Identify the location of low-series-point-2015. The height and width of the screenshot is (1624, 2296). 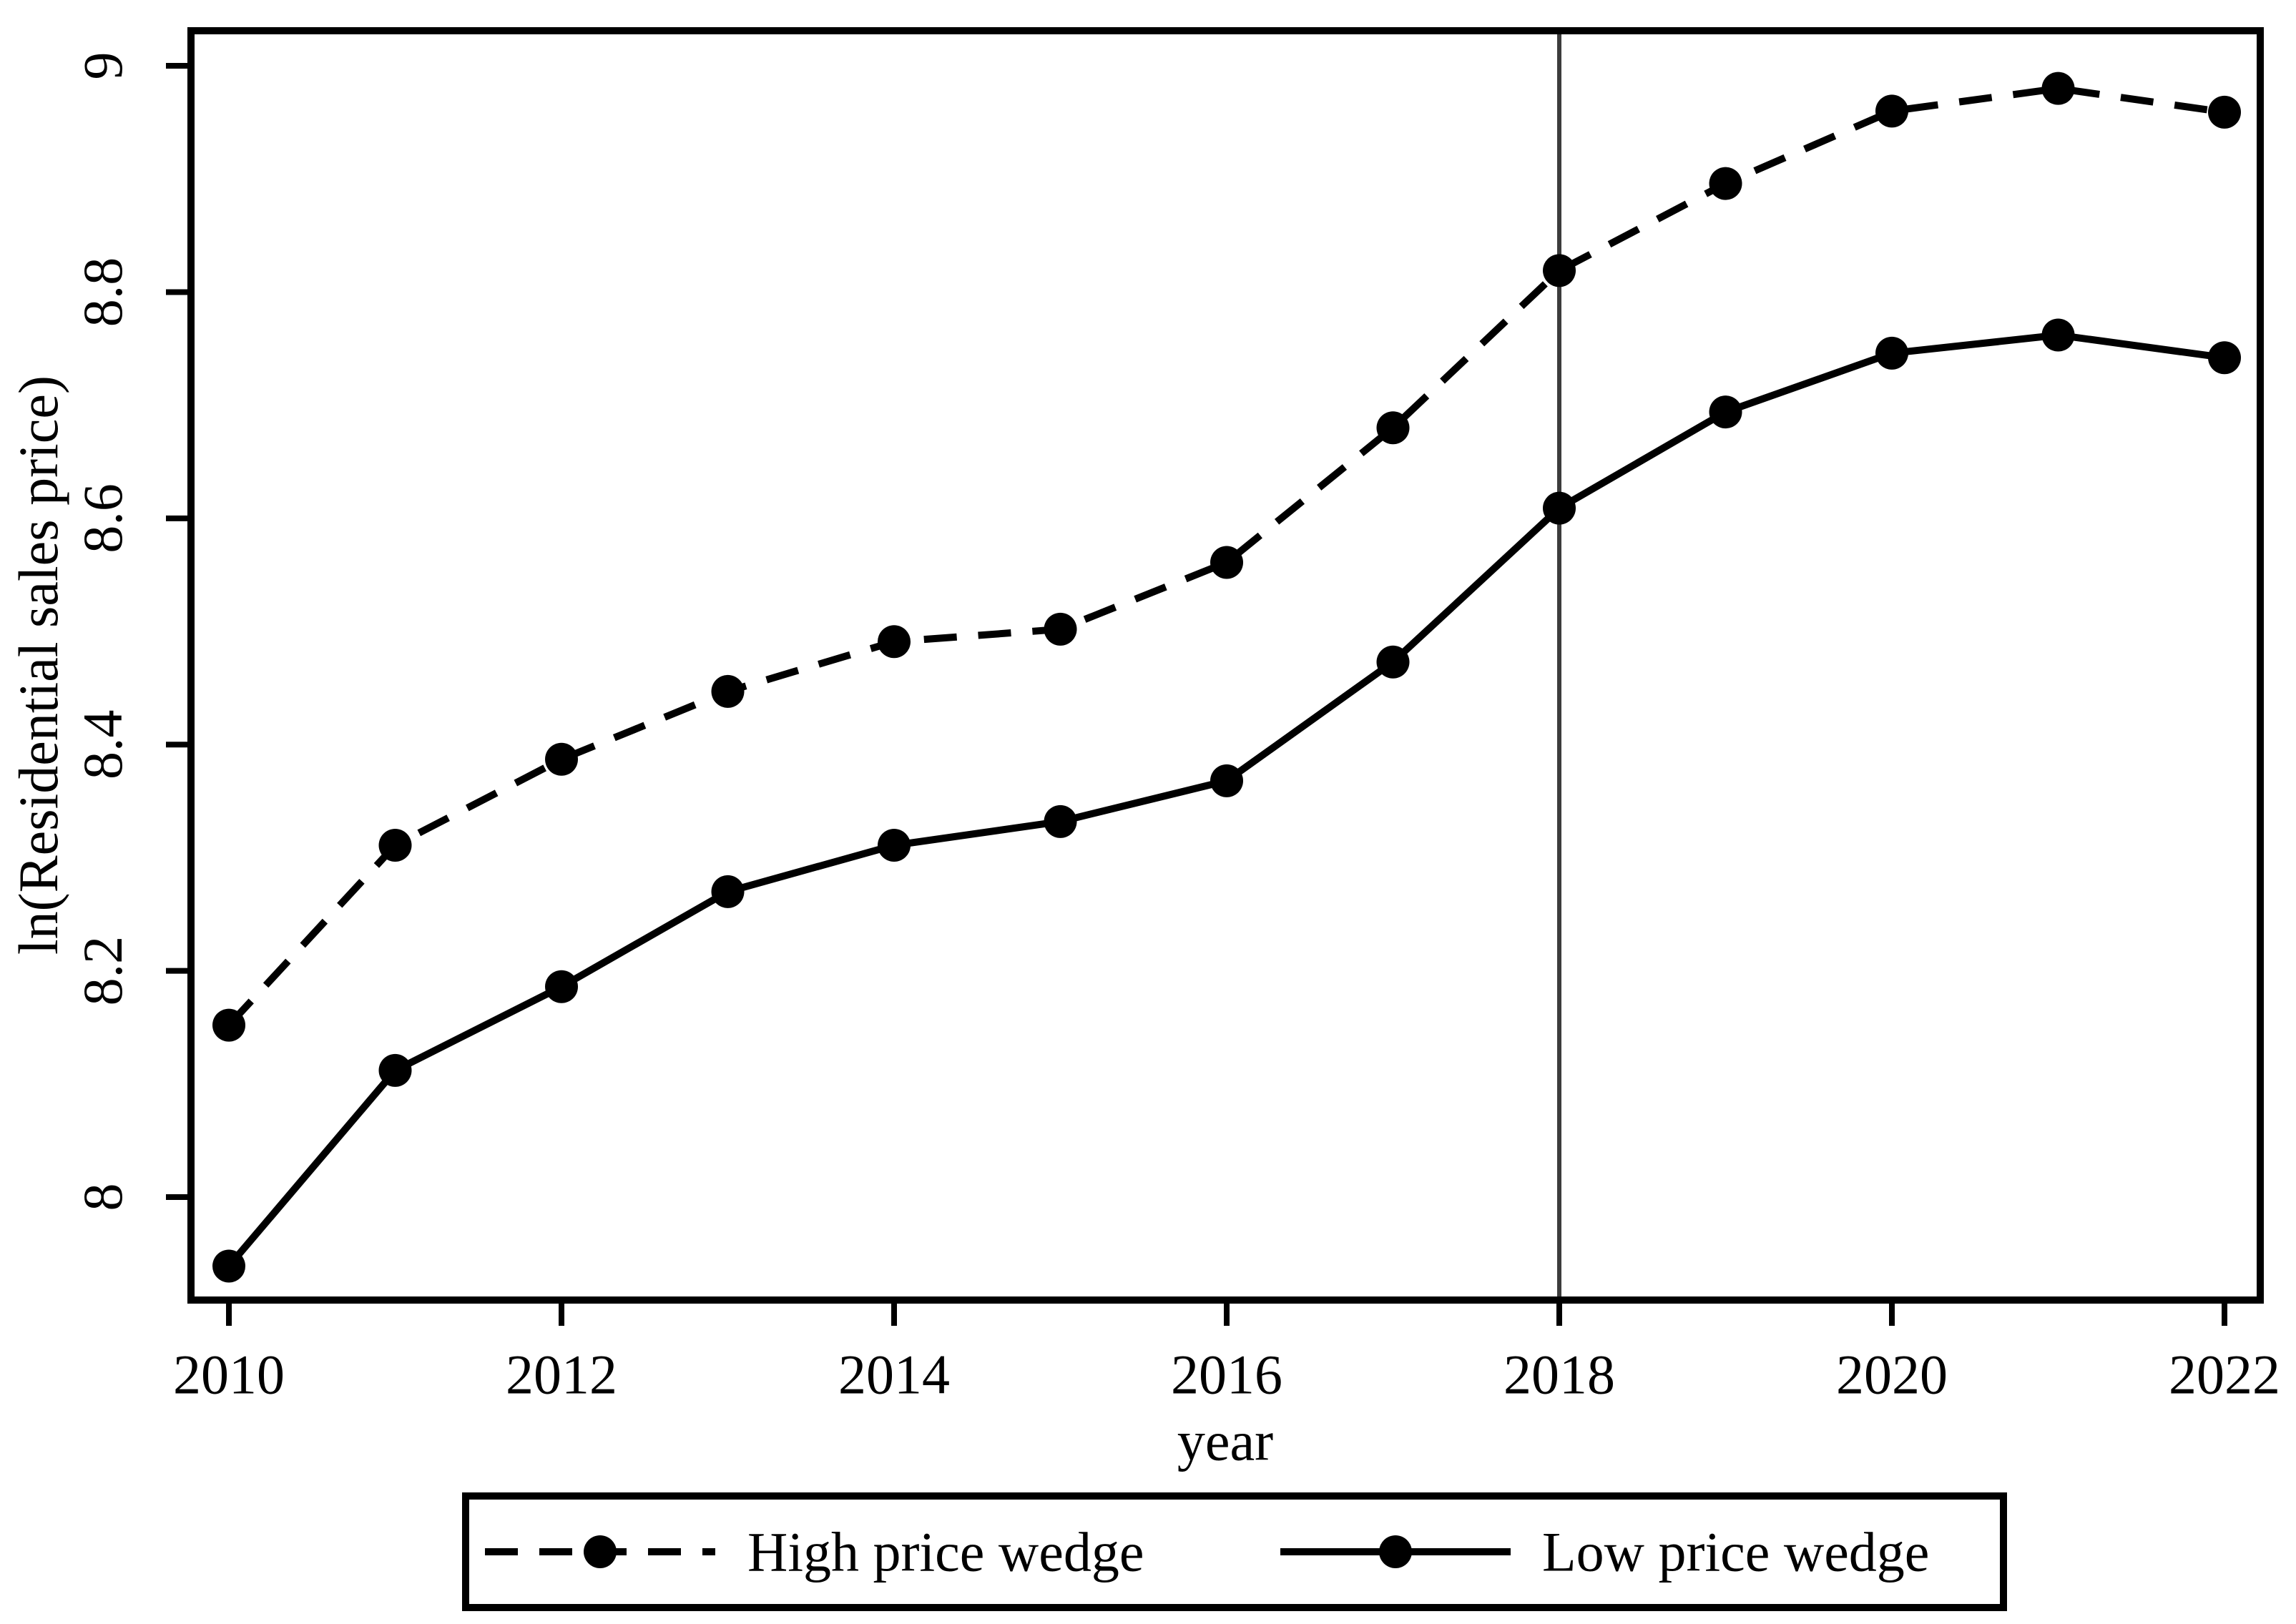
(1060, 821).